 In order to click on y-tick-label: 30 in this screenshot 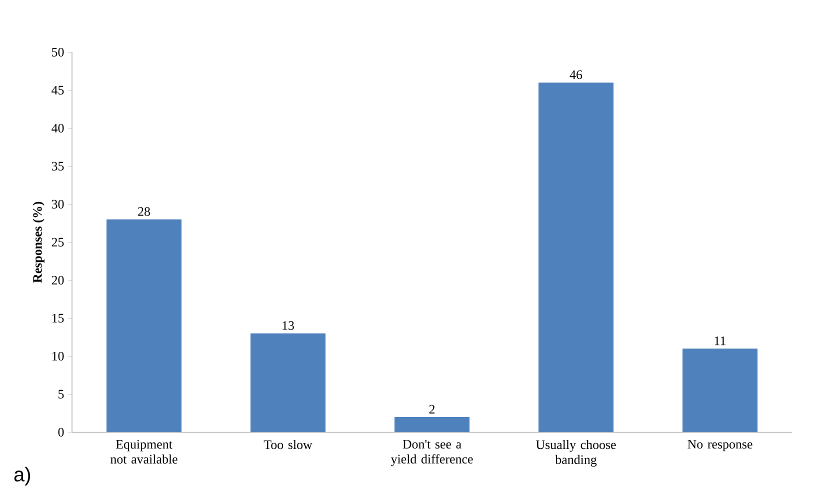, I will do `click(58, 204)`.